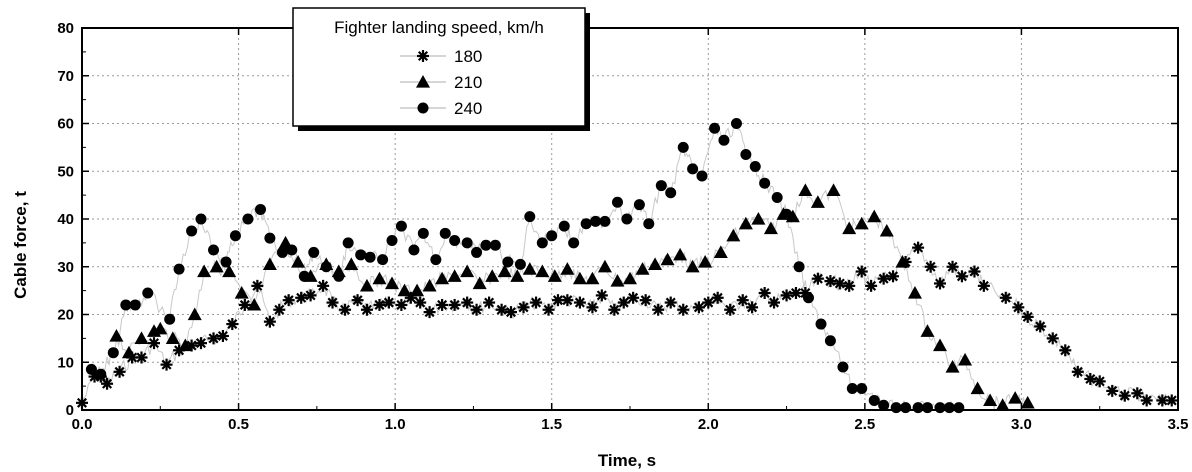 This screenshot has height=472, width=1192. I want to click on legend-box, so click(439, 67).